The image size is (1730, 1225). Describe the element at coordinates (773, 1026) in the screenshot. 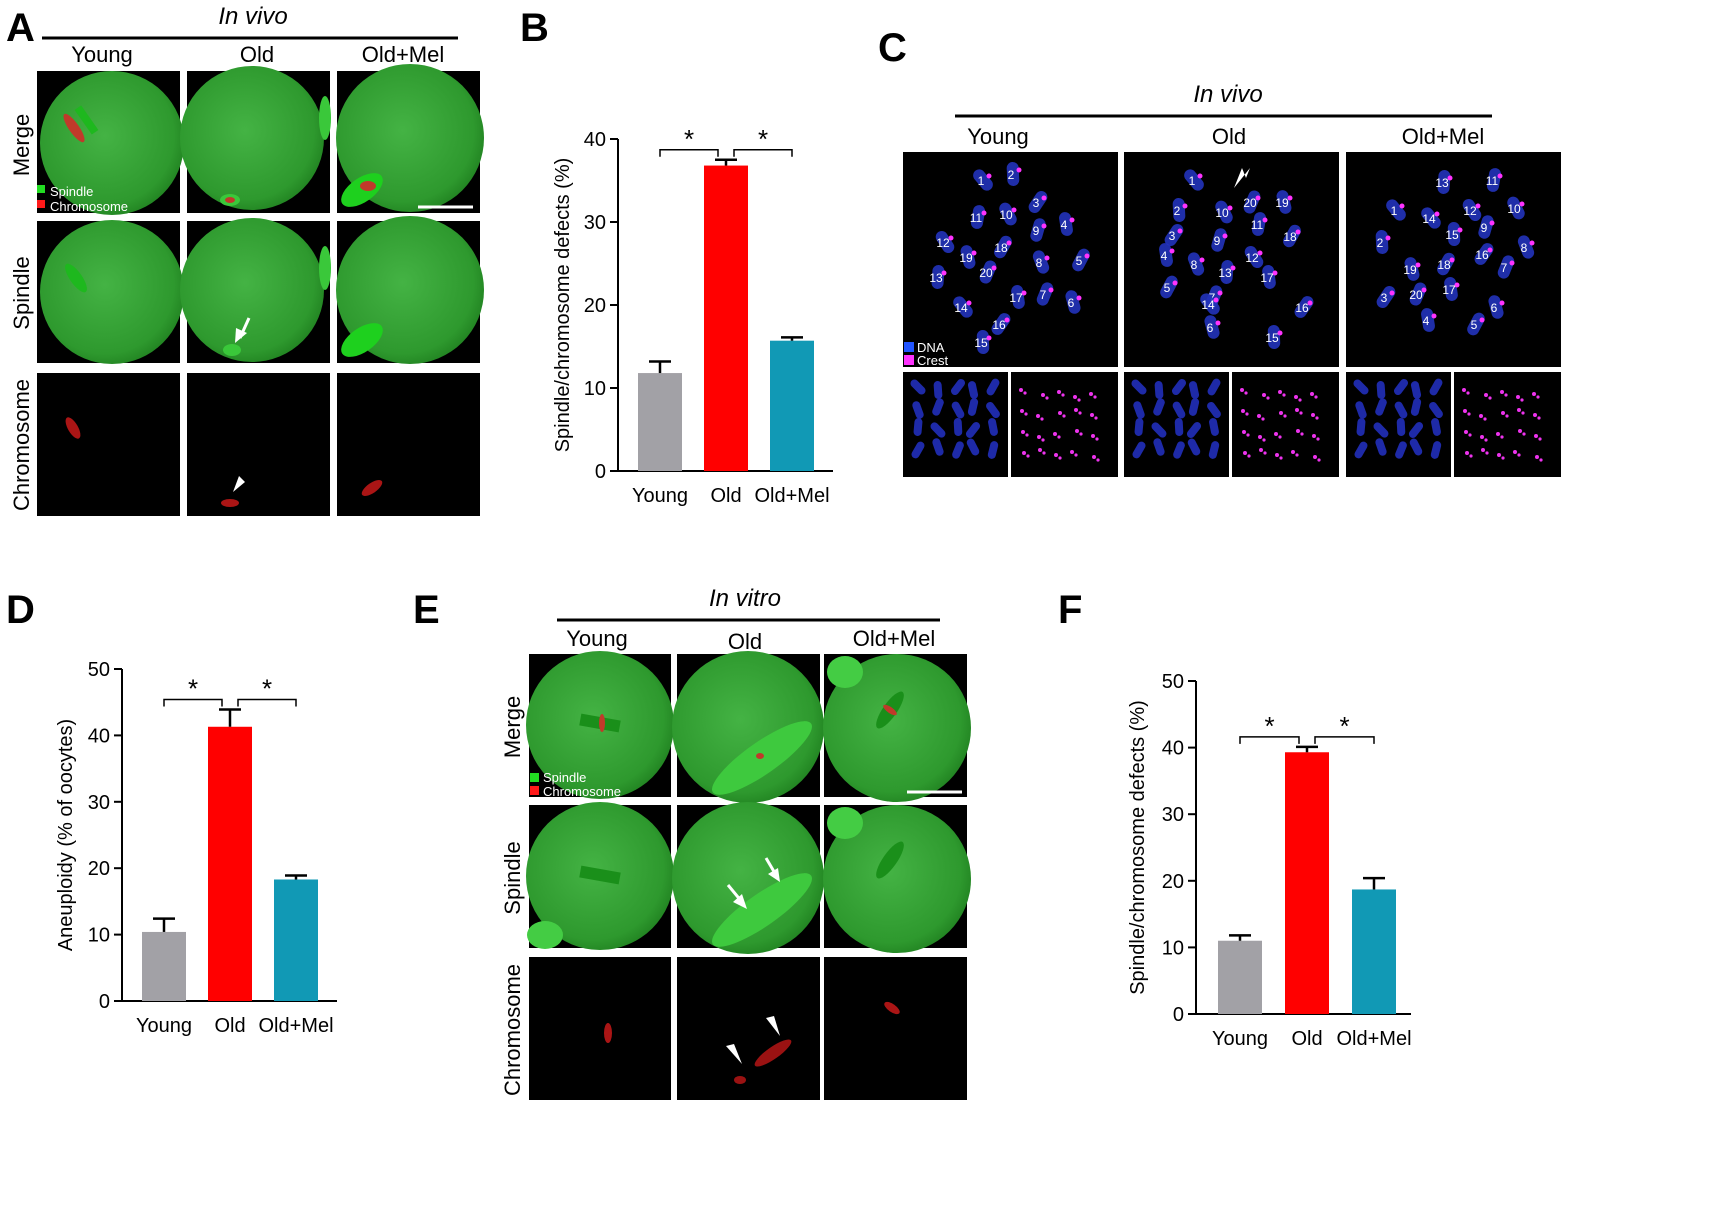

I see `arrowhead-icon` at that location.